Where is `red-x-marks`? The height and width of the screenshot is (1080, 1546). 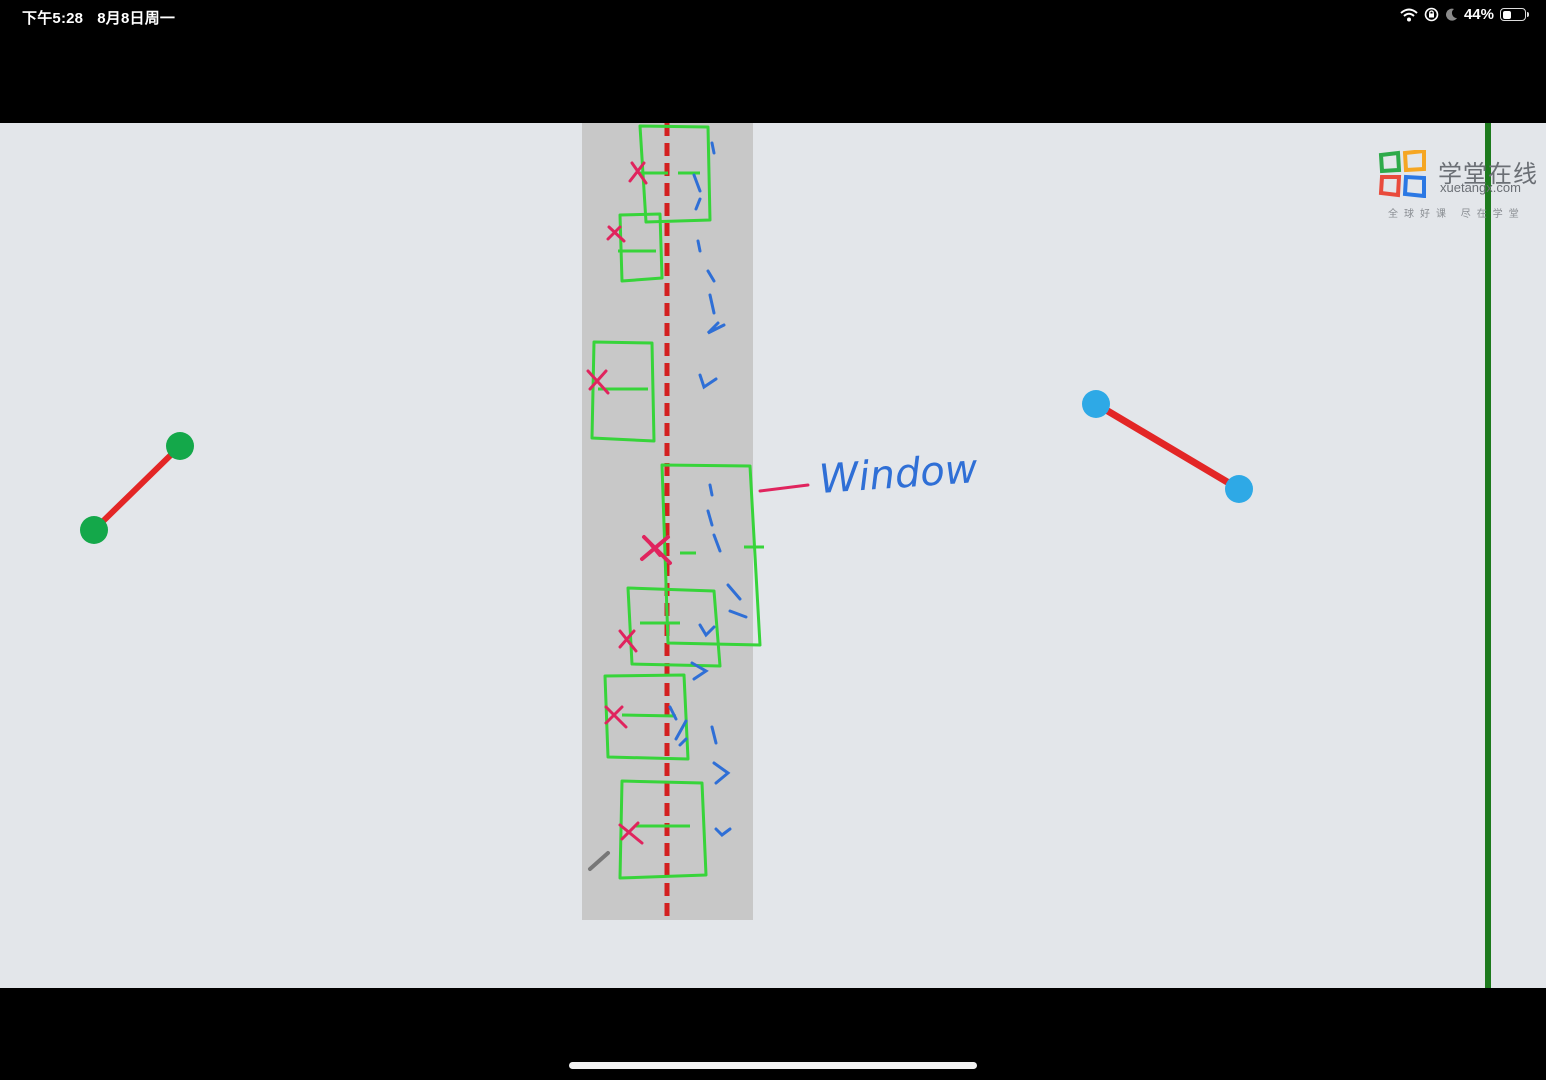
red-x-marks is located at coordinates (629, 503).